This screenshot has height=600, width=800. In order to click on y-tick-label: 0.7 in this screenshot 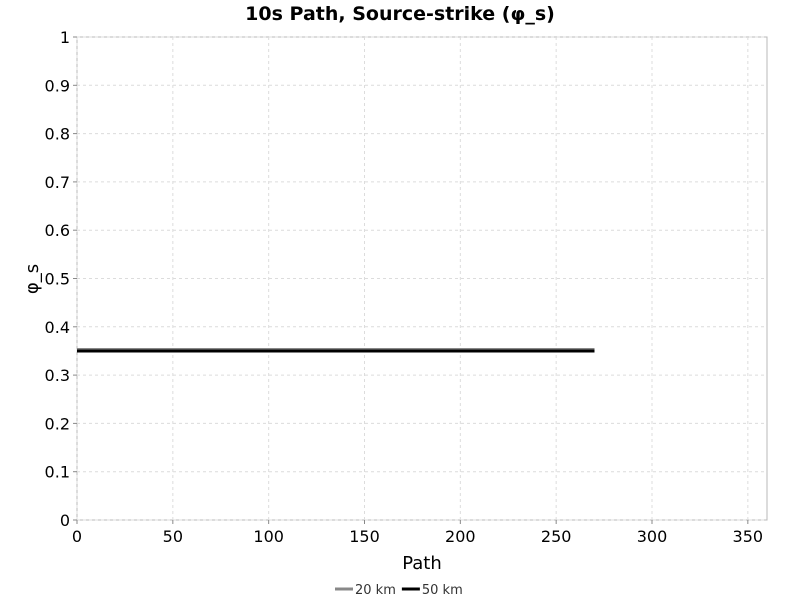, I will do `click(57, 182)`.